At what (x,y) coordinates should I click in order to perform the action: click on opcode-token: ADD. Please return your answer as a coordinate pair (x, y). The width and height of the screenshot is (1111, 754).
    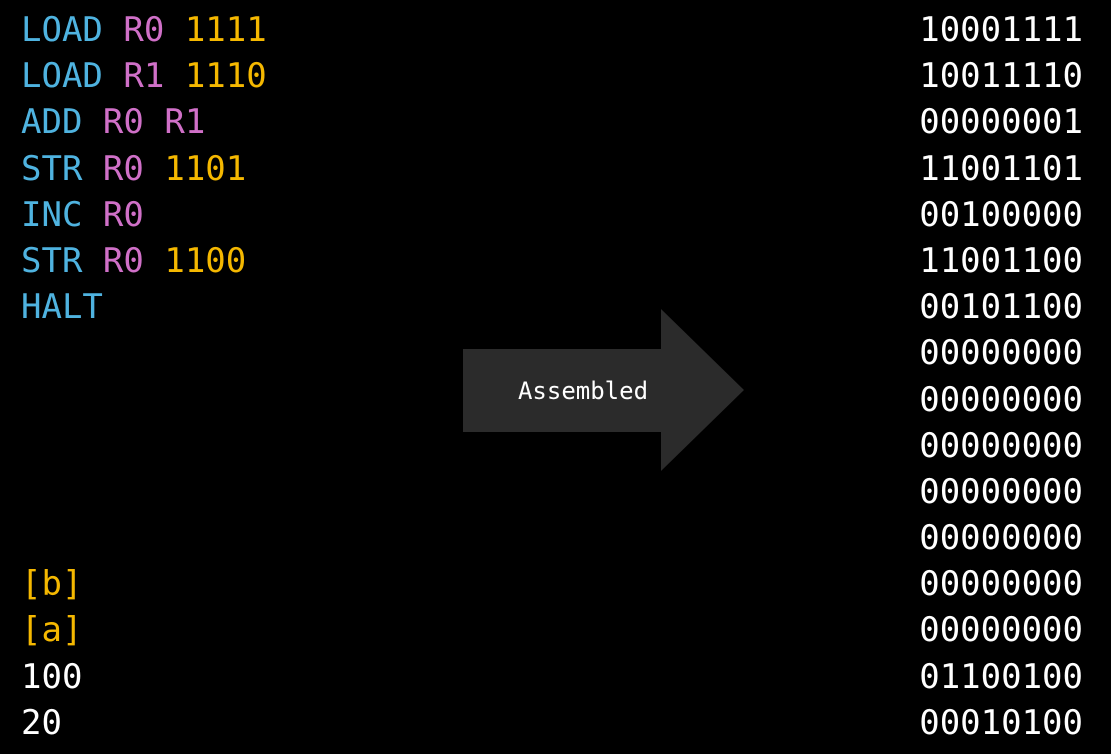
    Looking at the image, I should click on (52, 122).